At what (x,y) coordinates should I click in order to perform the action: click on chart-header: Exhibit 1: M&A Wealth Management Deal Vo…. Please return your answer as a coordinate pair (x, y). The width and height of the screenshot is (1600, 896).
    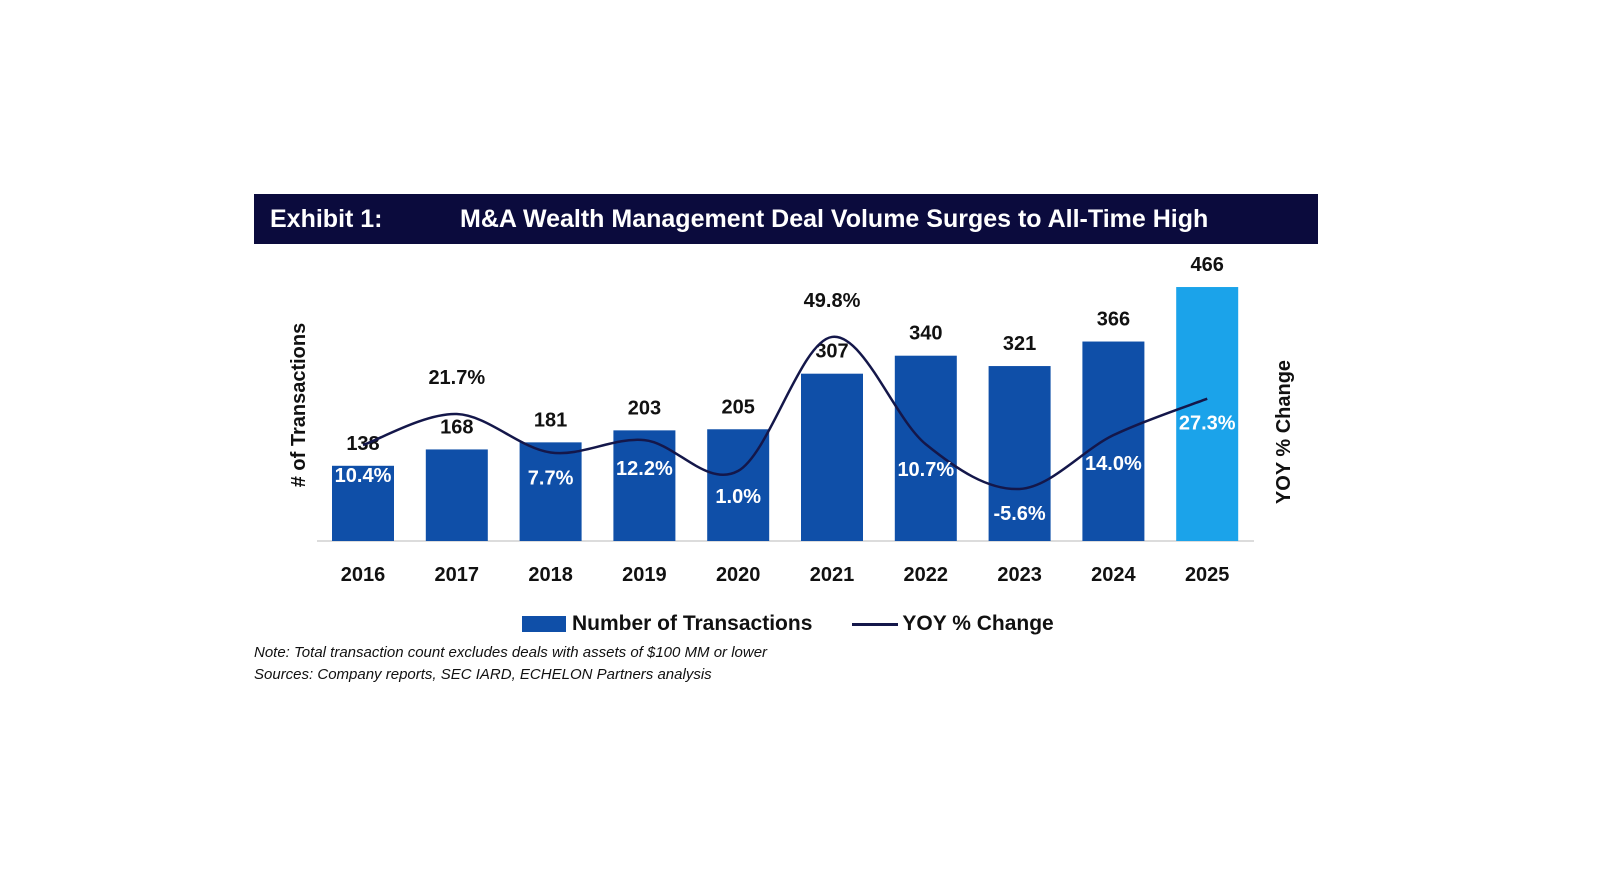
    Looking at the image, I should click on (786, 219).